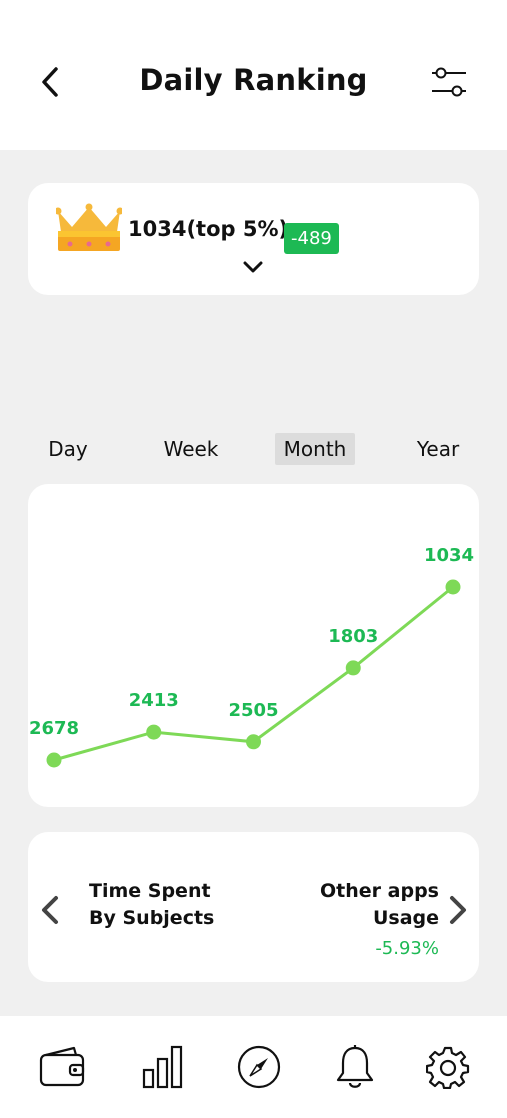  I want to click on prev-button, so click(51, 910).